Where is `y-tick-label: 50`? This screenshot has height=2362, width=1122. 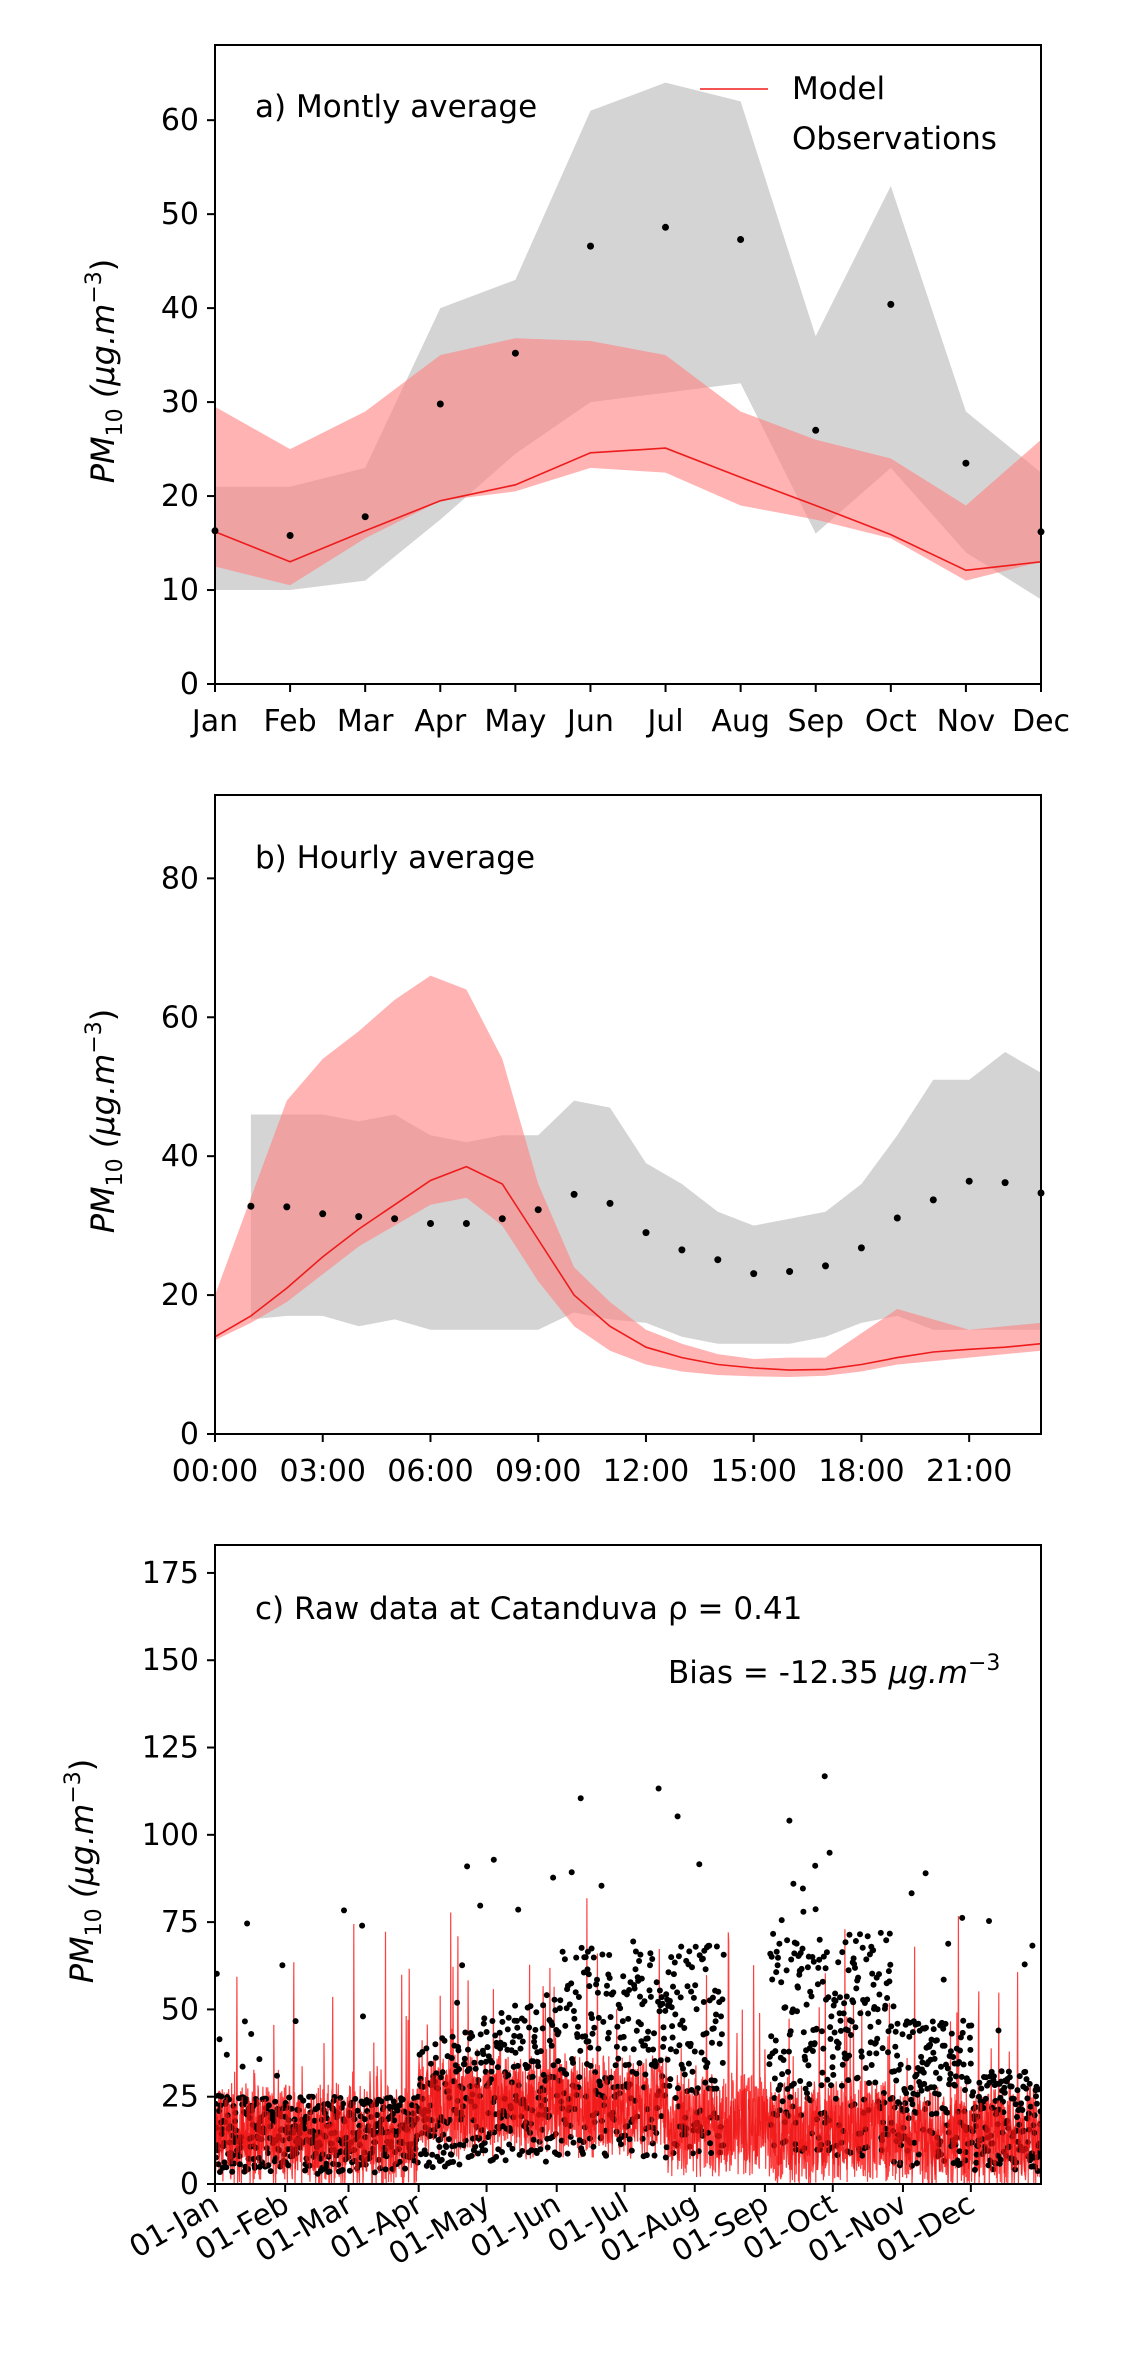 y-tick-label: 50 is located at coordinates (180, 214).